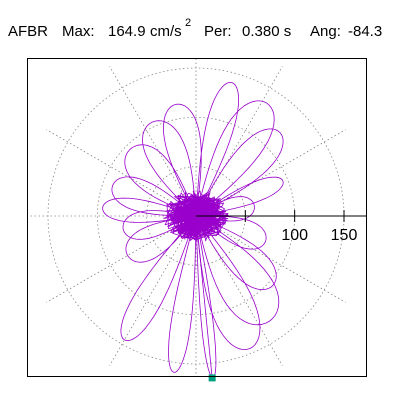 The height and width of the screenshot is (400, 400). Describe the element at coordinates (28, 31) in the screenshot. I see `station-code: AFBR` at that location.